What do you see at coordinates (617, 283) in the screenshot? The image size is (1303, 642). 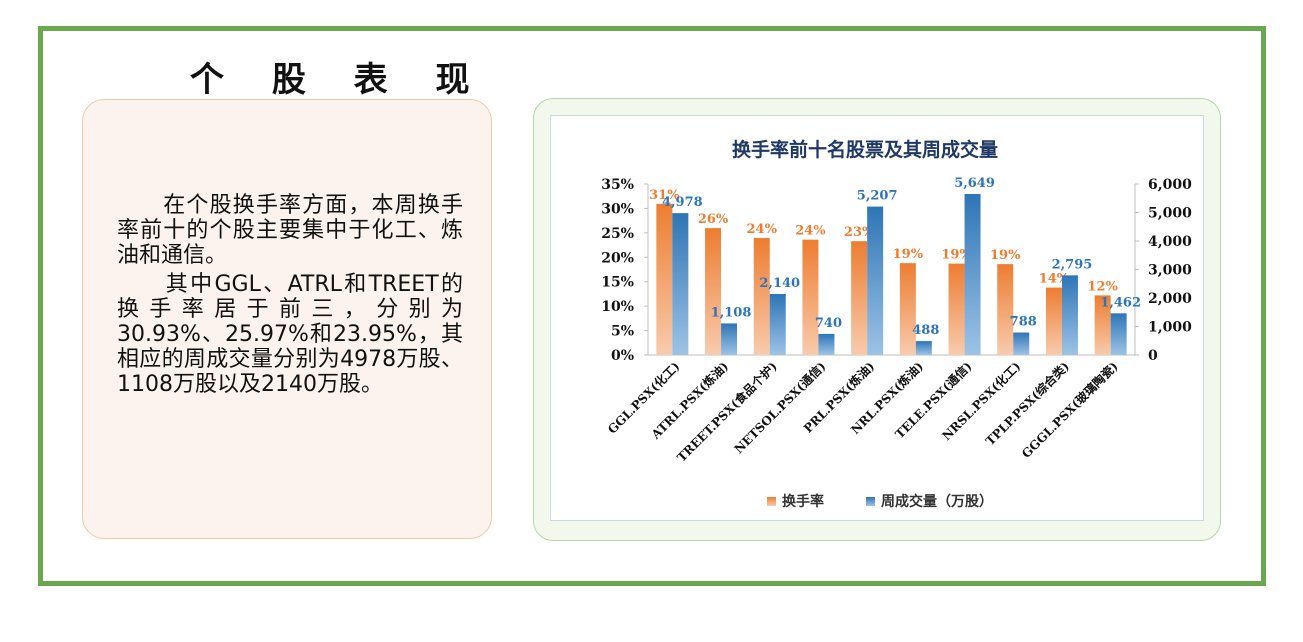 I see `y-left-tick-label: 15%` at bounding box center [617, 283].